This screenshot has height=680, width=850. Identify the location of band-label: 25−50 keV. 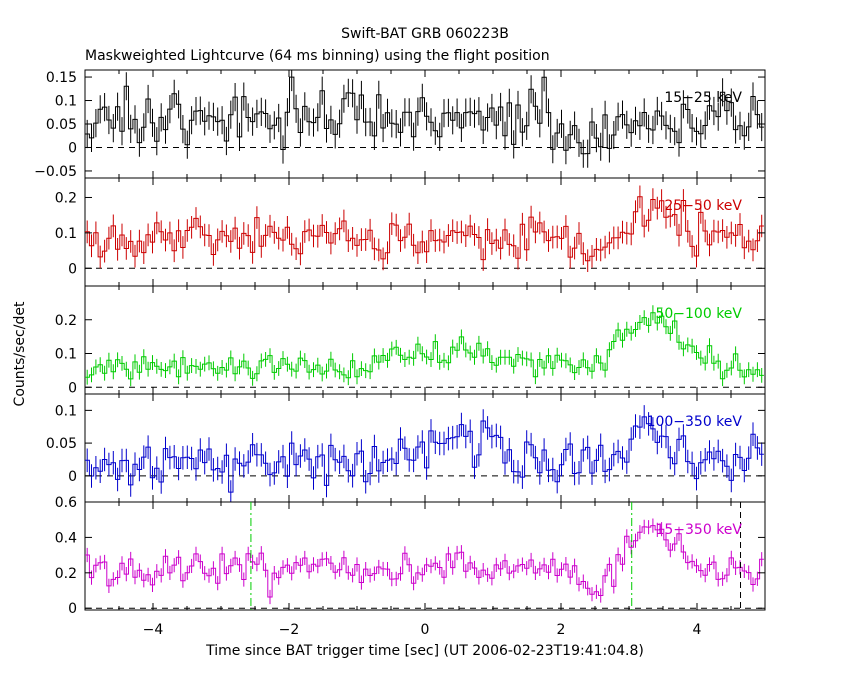
(703, 206).